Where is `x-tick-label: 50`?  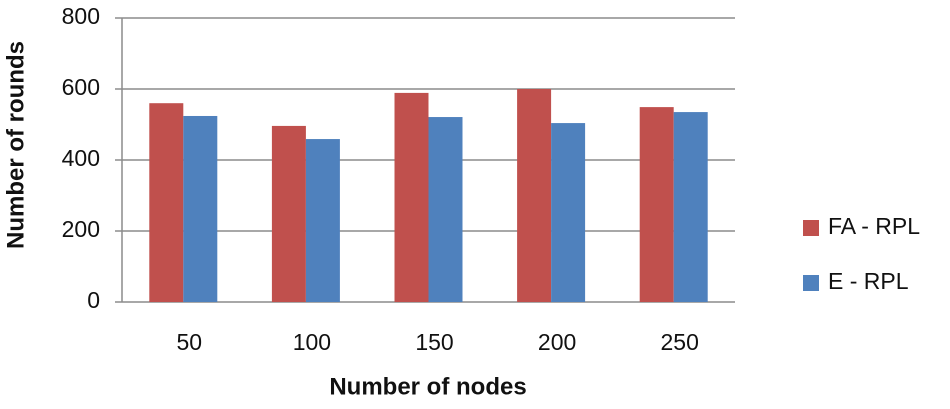 x-tick-label: 50 is located at coordinates (190, 342).